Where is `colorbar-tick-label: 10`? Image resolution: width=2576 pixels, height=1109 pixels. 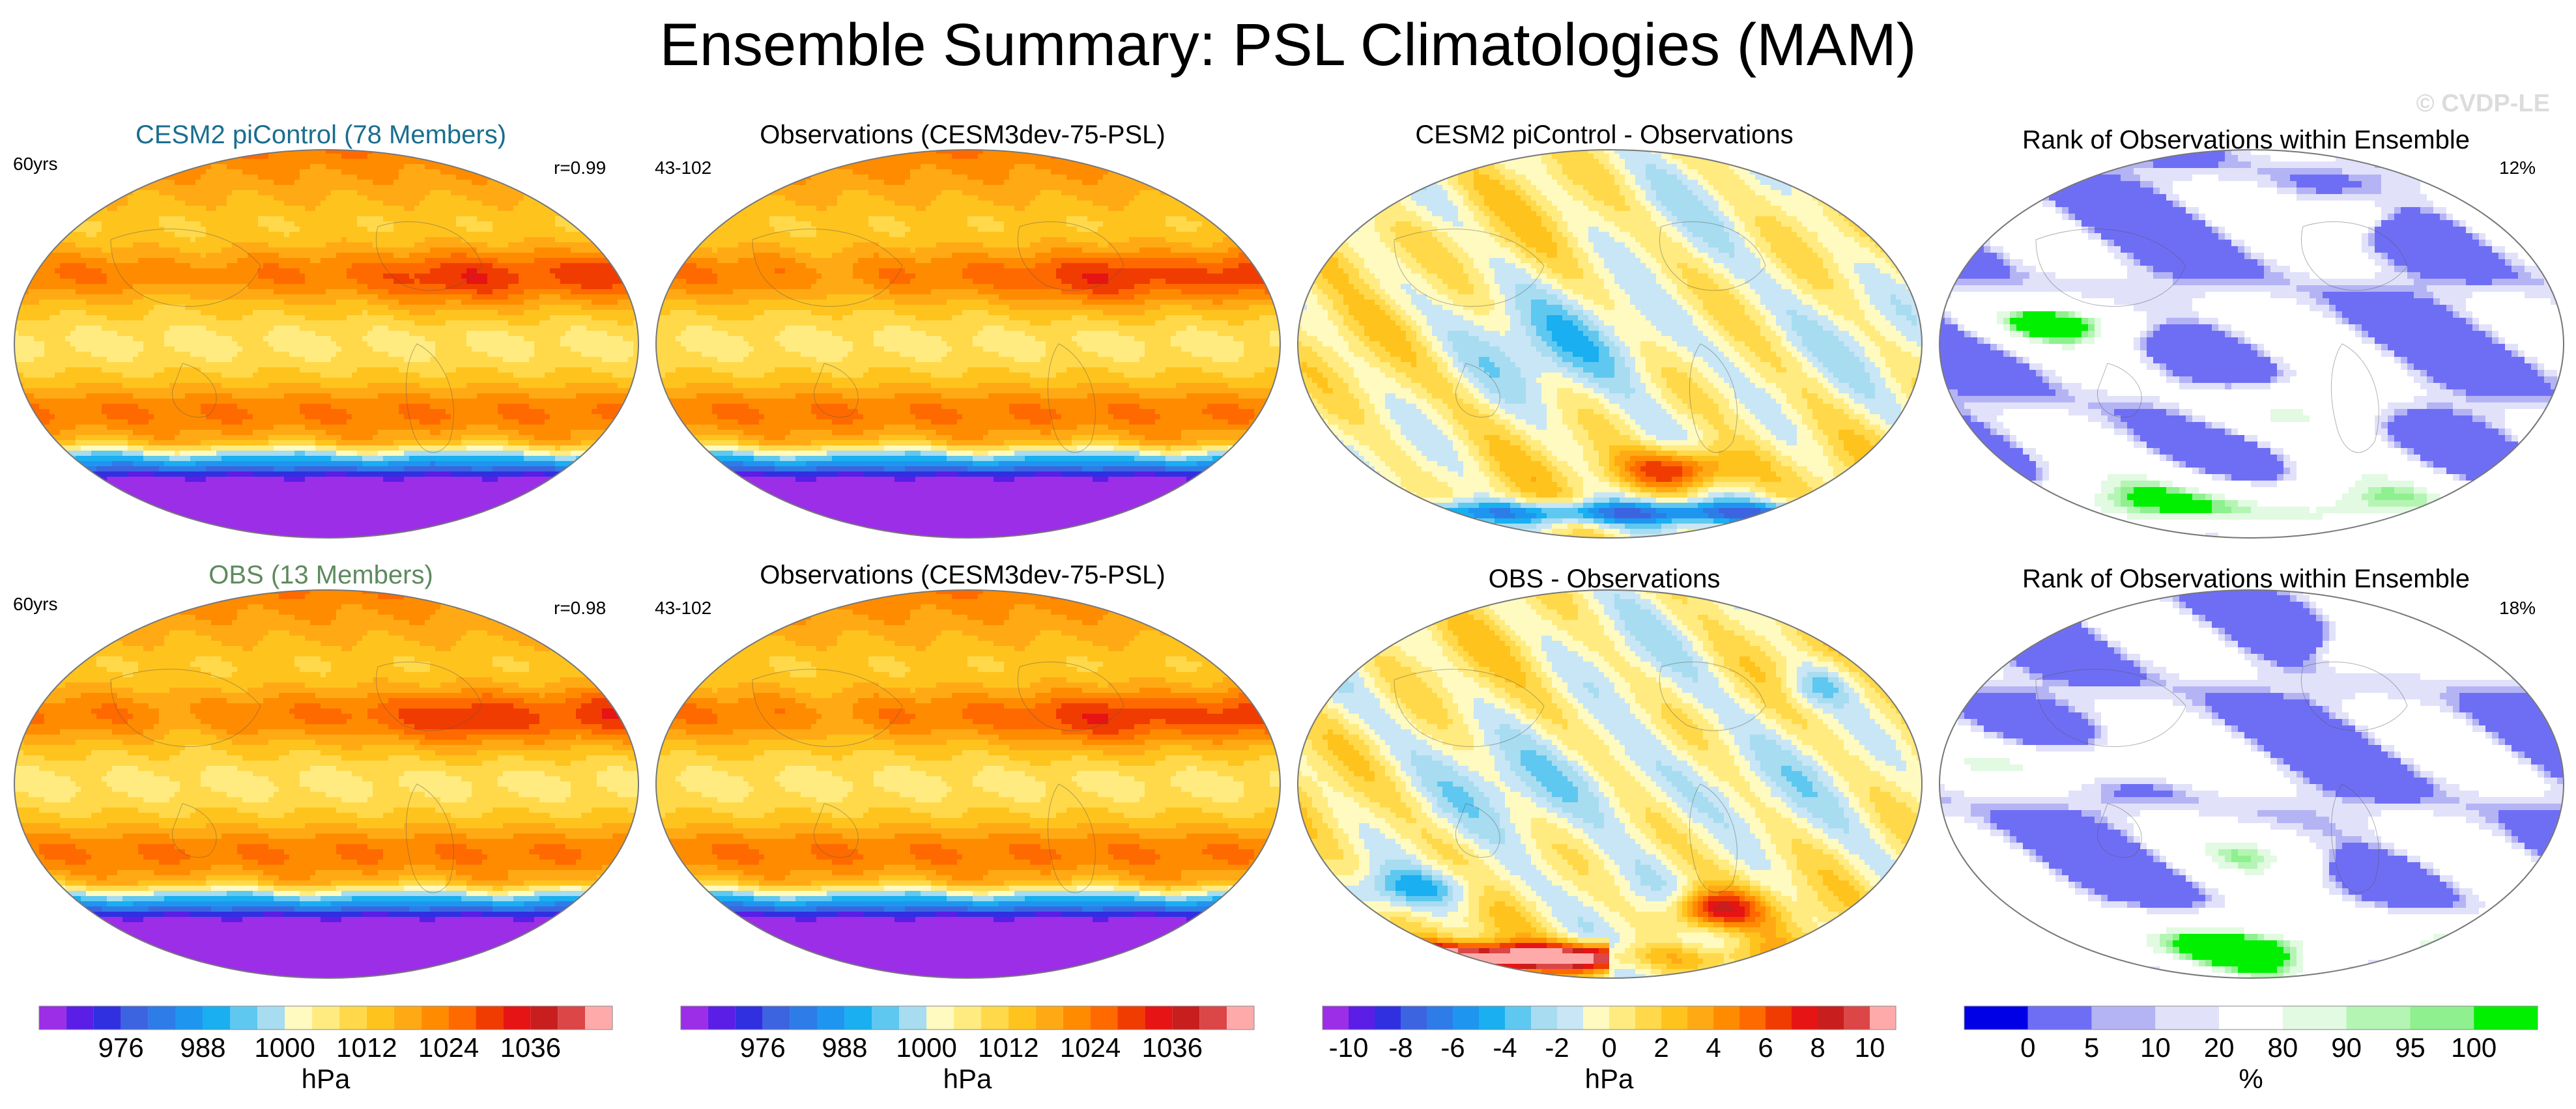
colorbar-tick-label: 10 is located at coordinates (2156, 1047).